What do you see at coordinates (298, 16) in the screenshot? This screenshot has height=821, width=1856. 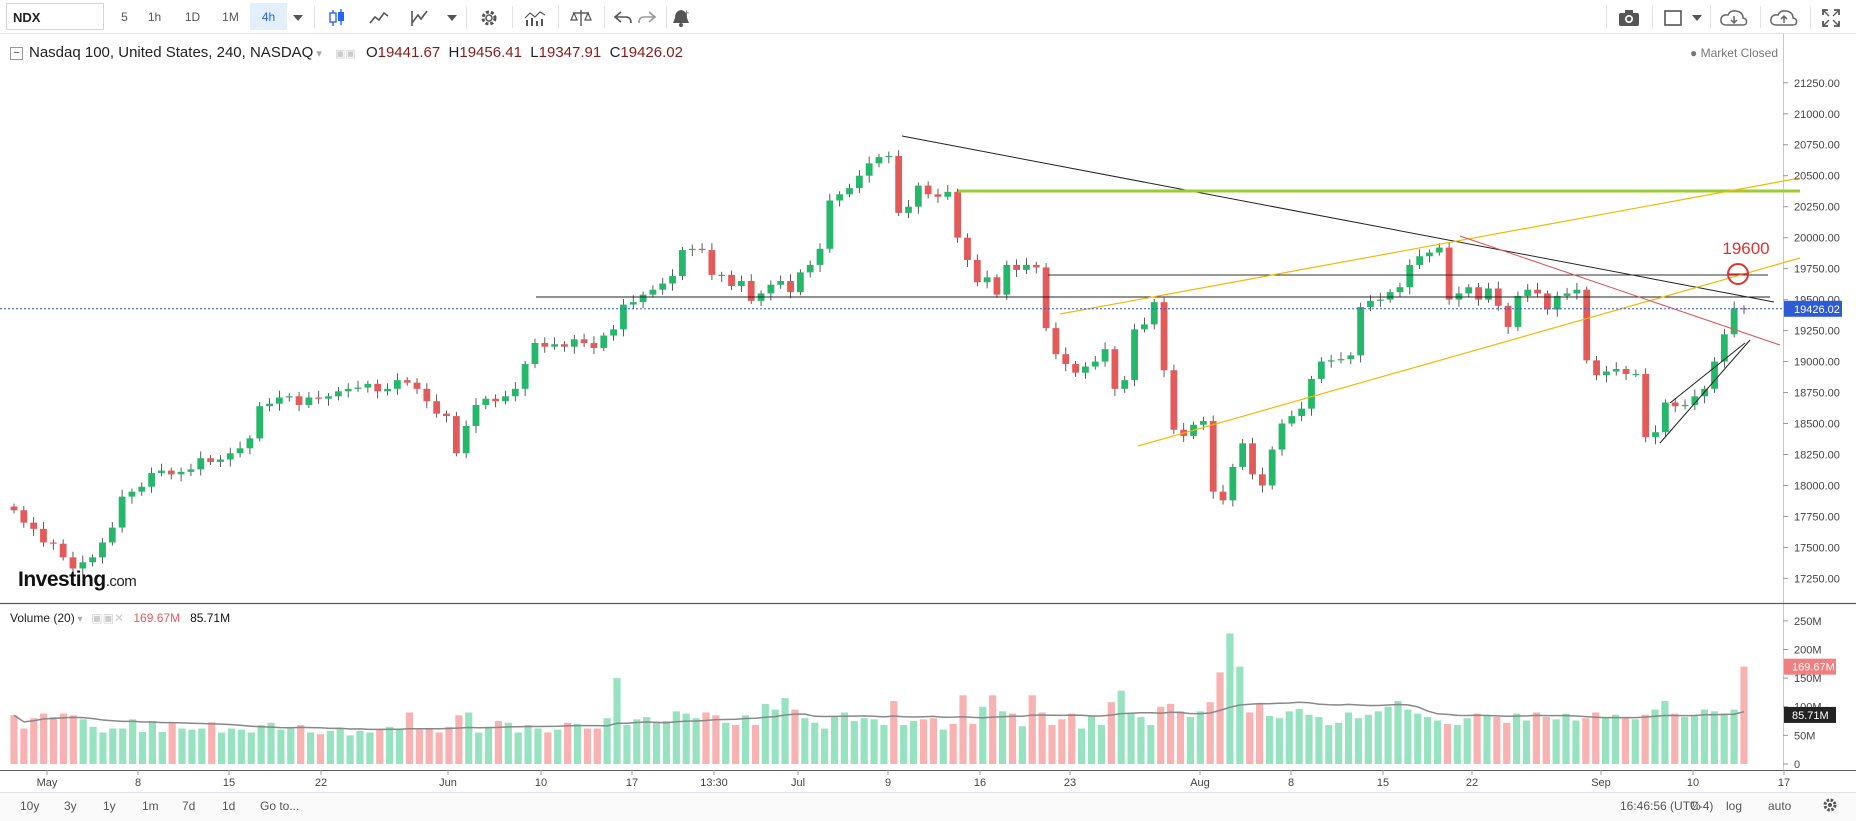 I see `chevron-down-icon` at bounding box center [298, 16].